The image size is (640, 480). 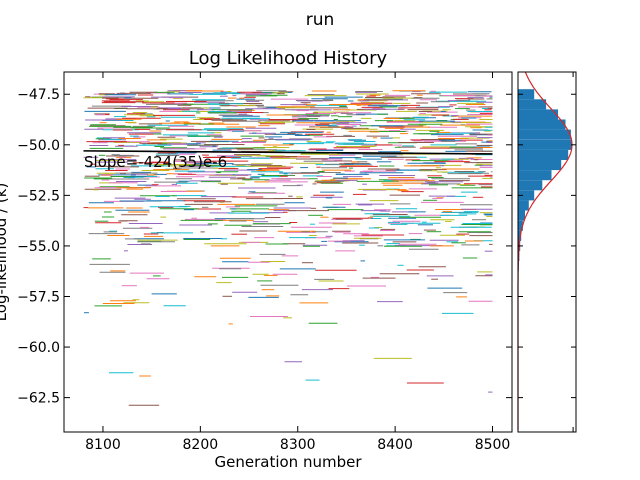 I want to click on histogram-ticks, so click(x=546, y=252).